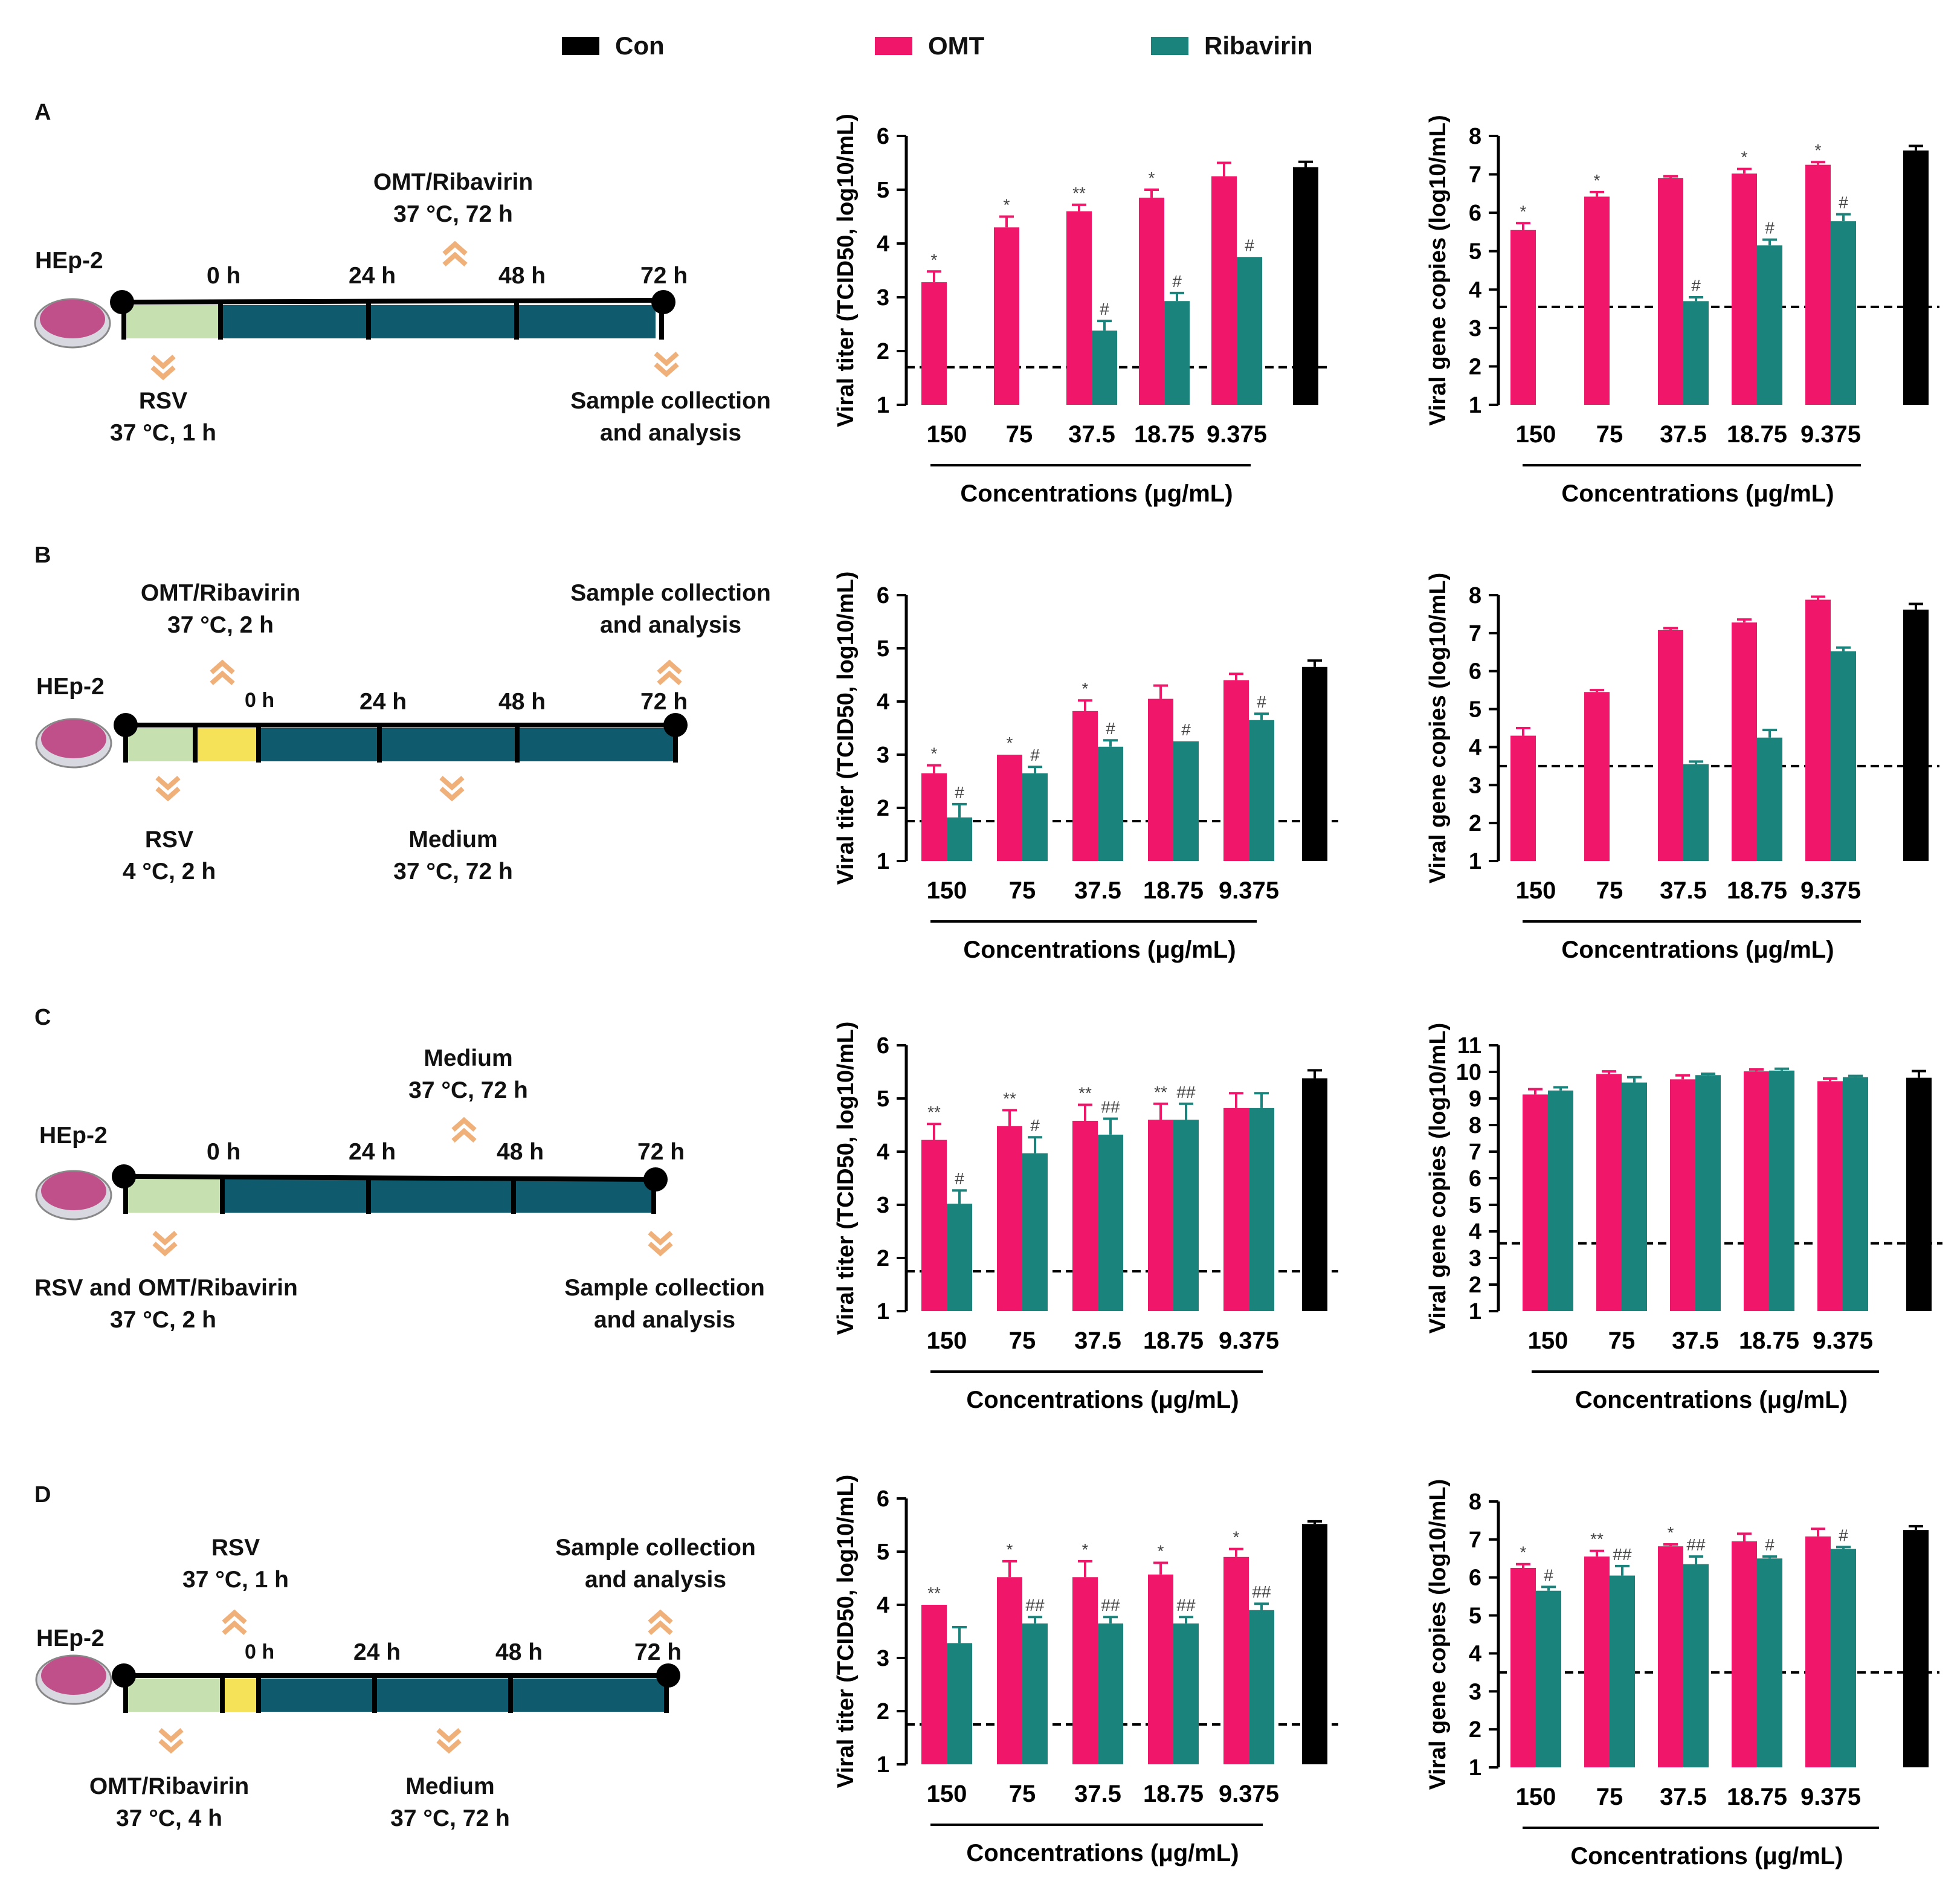  I want to click on y-tick-label: 5, so click(883, 649).